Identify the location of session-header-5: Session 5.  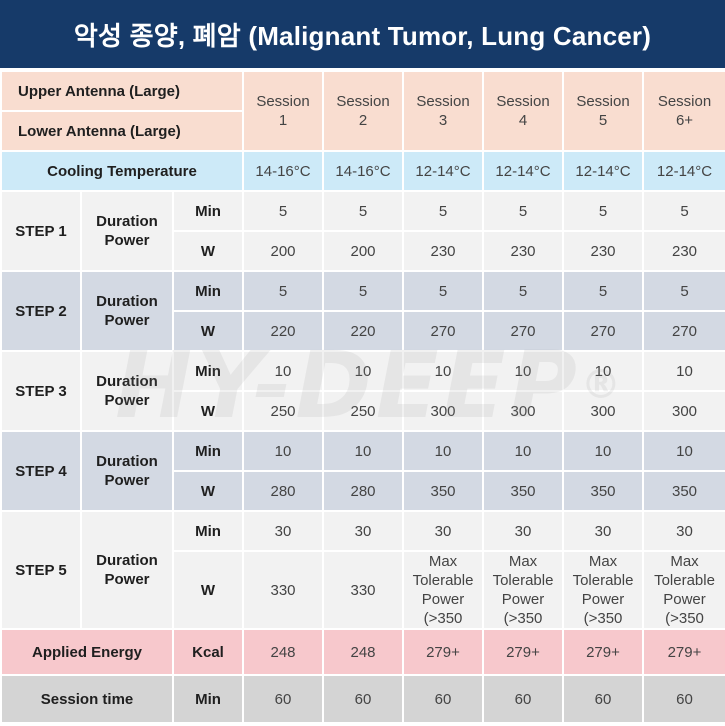
(603, 111).